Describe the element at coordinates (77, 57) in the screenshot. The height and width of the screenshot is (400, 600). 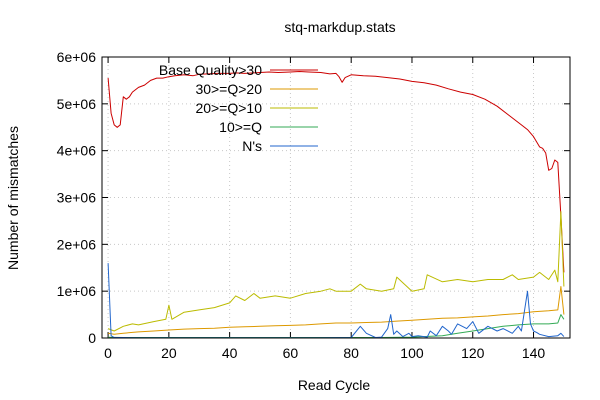
I see `y-tick-label: 6e+06` at that location.